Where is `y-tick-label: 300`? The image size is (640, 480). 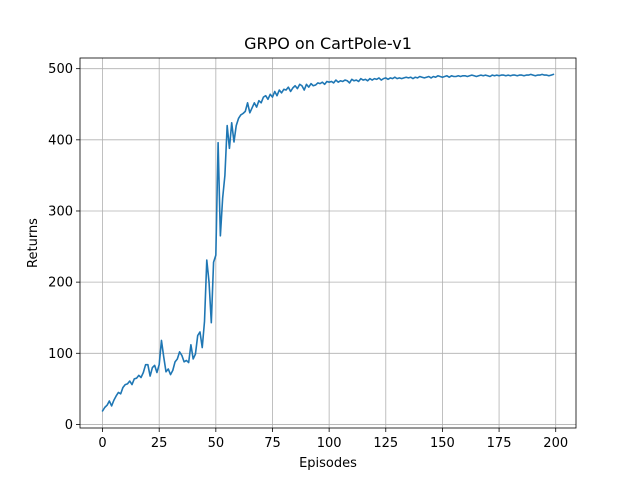 y-tick-label: 300 is located at coordinates (60, 211).